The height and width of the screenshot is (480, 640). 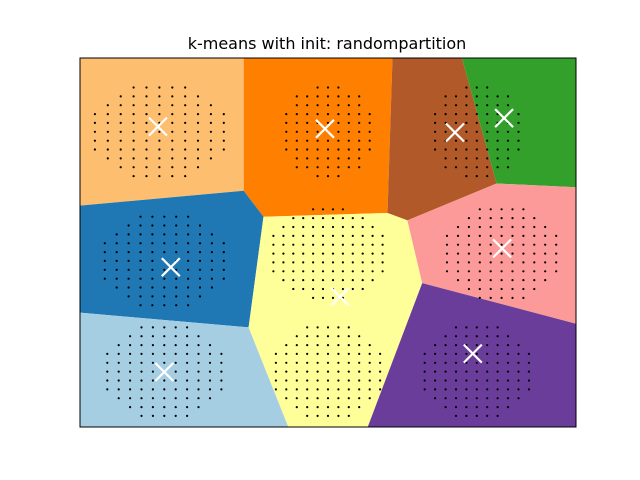 What do you see at coordinates (335, 320) in the screenshot?
I see `region-yellow` at bounding box center [335, 320].